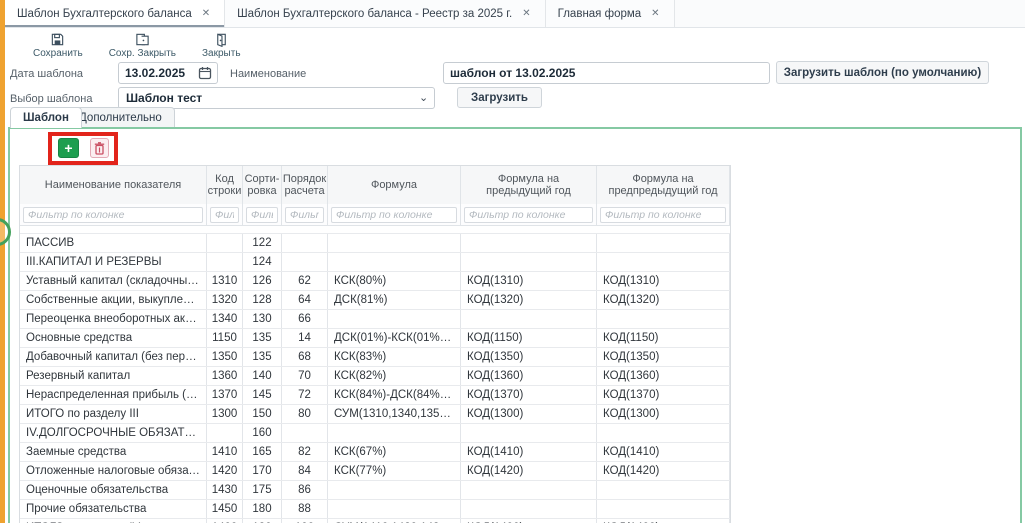  I want to click on table-row: IV.ДОЛГОСРОЧНЫЕ ОБЯЗАТЕЛЬСТВА 160, so click(375, 433).